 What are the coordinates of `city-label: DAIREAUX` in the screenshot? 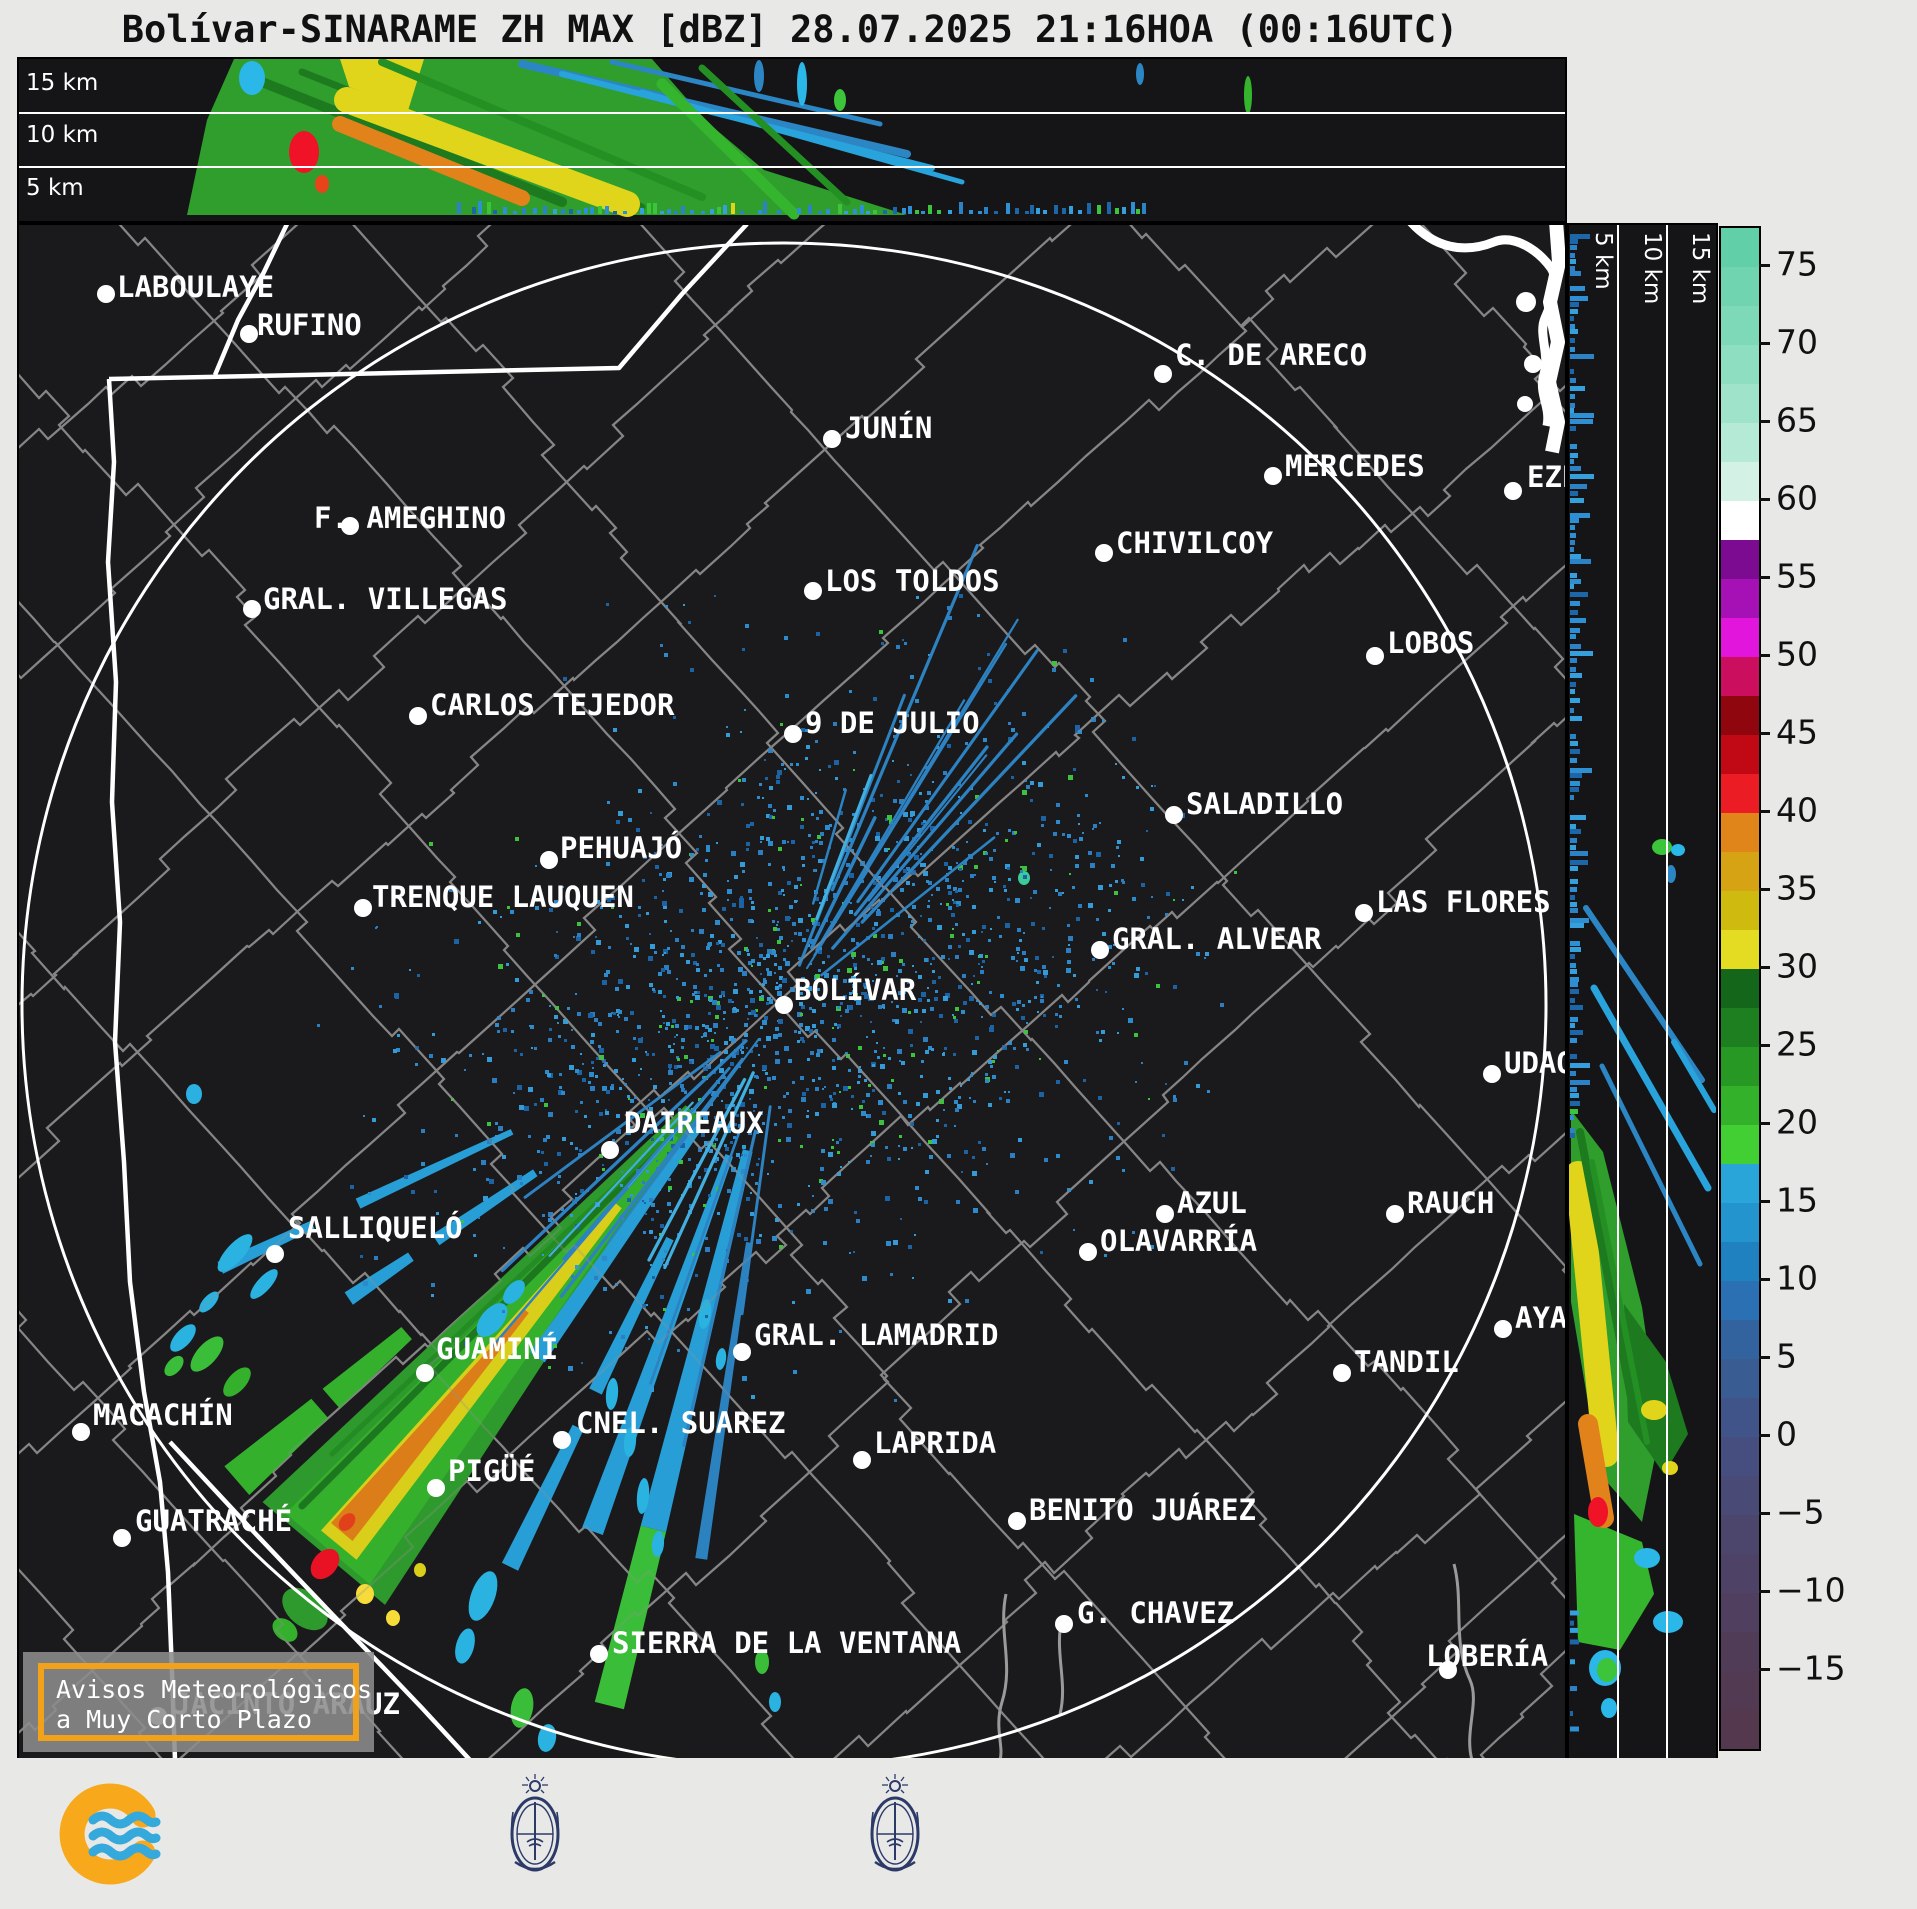 It's located at (694, 1123).